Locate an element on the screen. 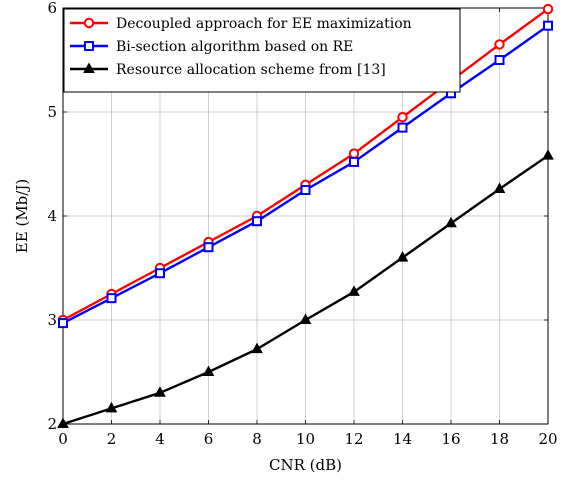  x-tick-label: 14 is located at coordinates (402, 439).